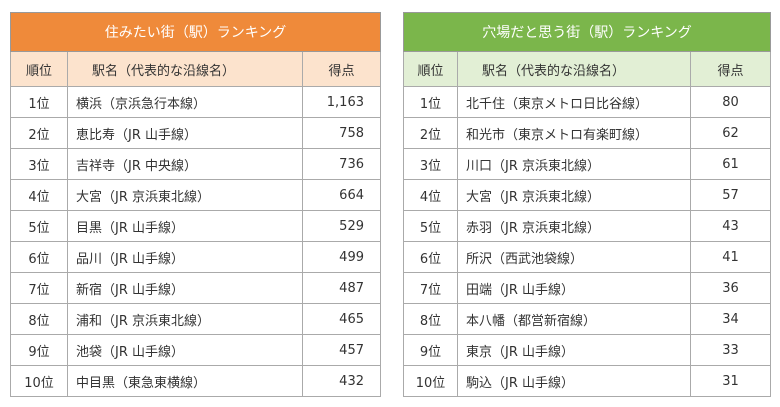 This screenshot has height=407, width=780. I want to click on data-row: 2位 和光市（東京メトロ有楽町線） 62, so click(587, 133).